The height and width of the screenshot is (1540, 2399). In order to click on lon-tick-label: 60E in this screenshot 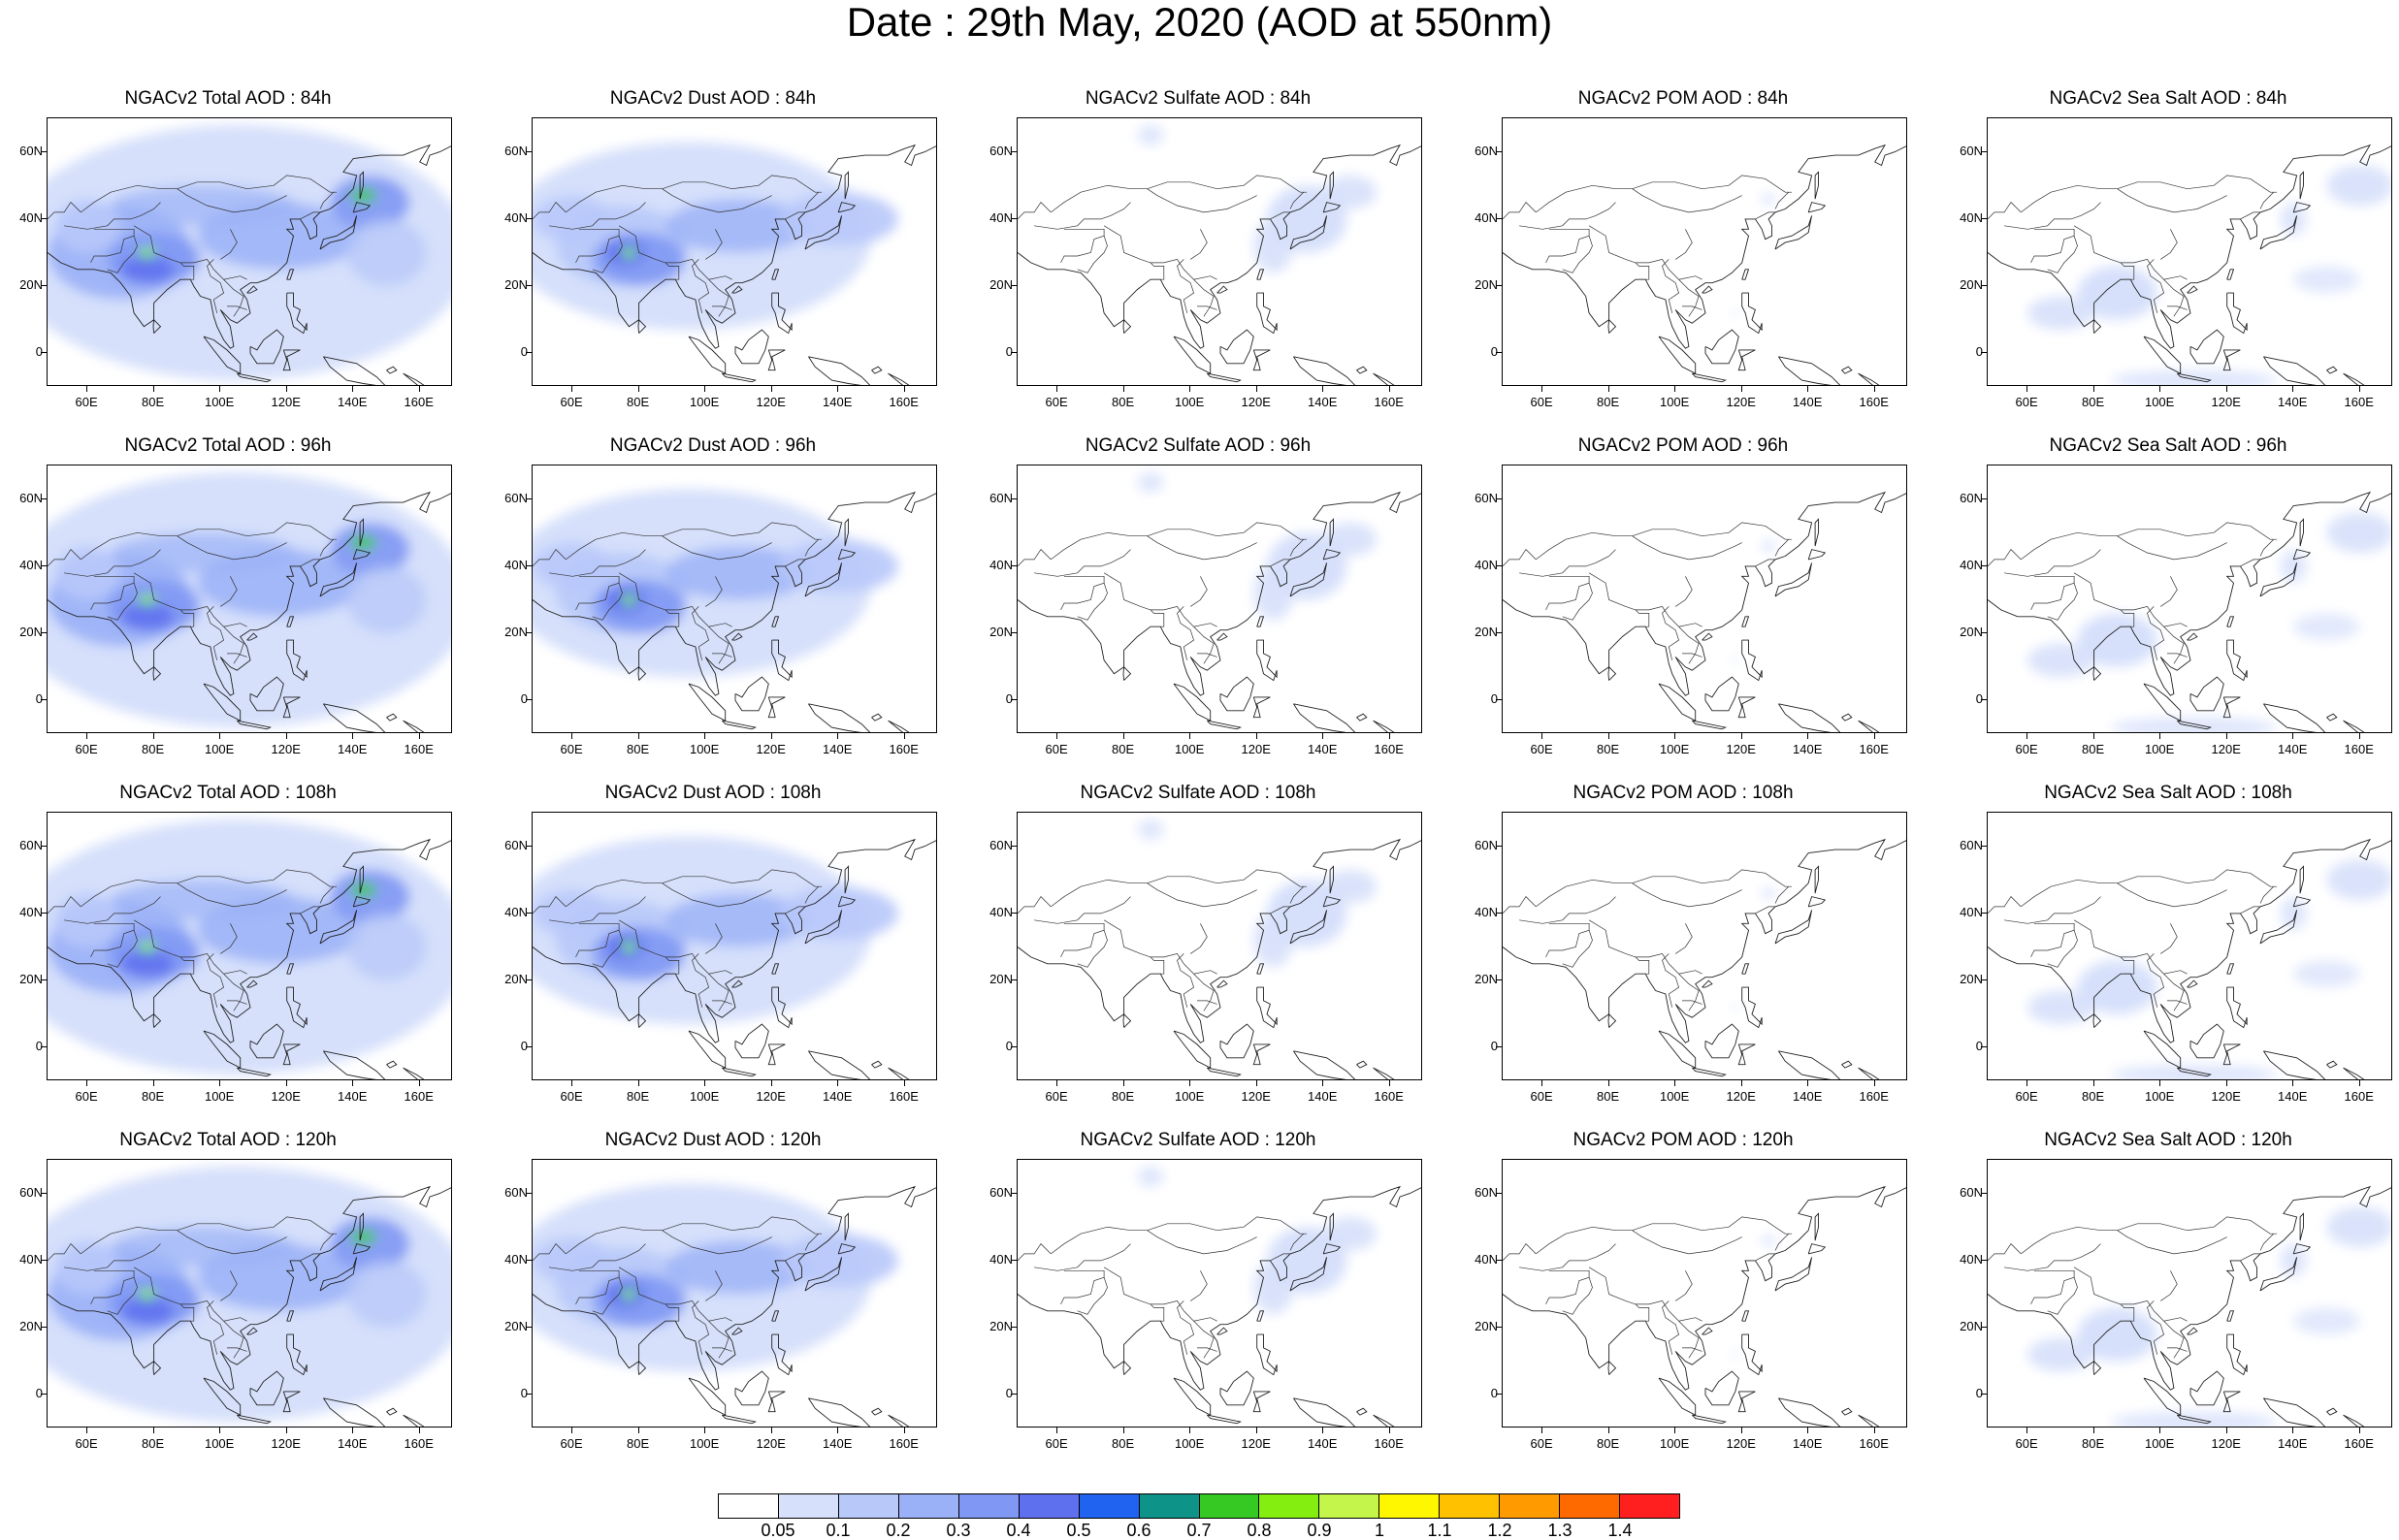, I will do `click(1542, 402)`.